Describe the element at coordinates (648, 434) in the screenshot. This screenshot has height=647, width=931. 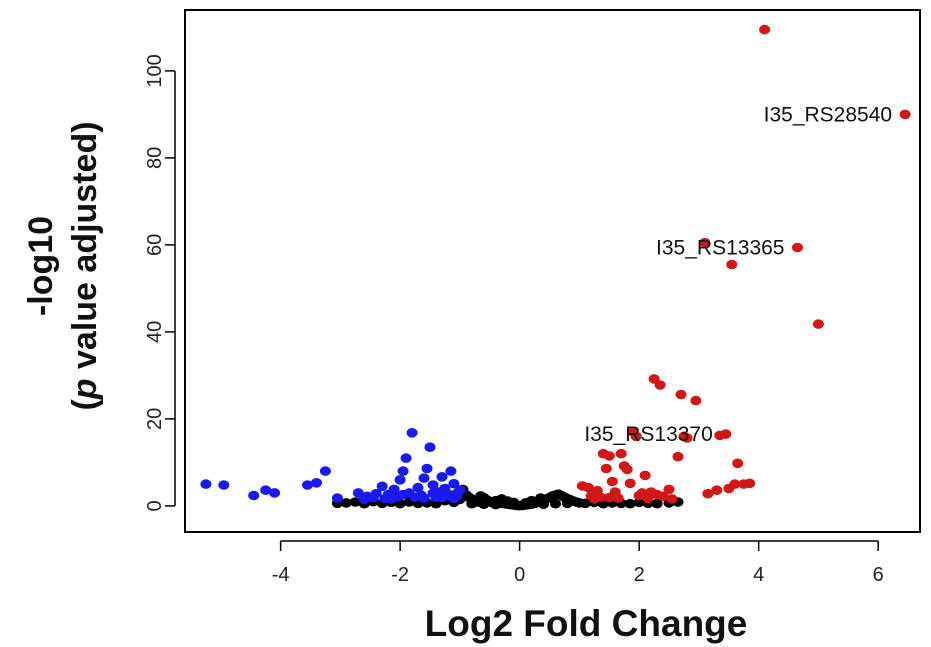
I see `gene-annotation-label: I35_RS13370` at that location.